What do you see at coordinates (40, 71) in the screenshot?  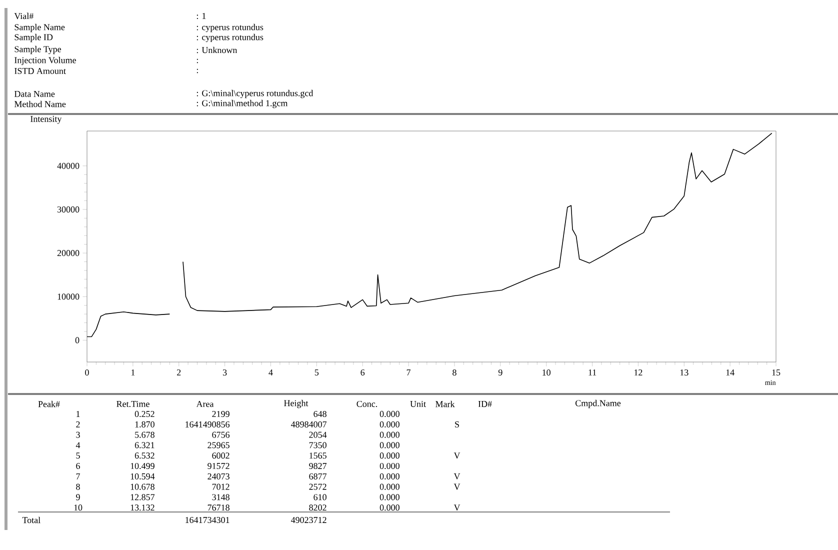 I see `text: ISTD Amount` at bounding box center [40, 71].